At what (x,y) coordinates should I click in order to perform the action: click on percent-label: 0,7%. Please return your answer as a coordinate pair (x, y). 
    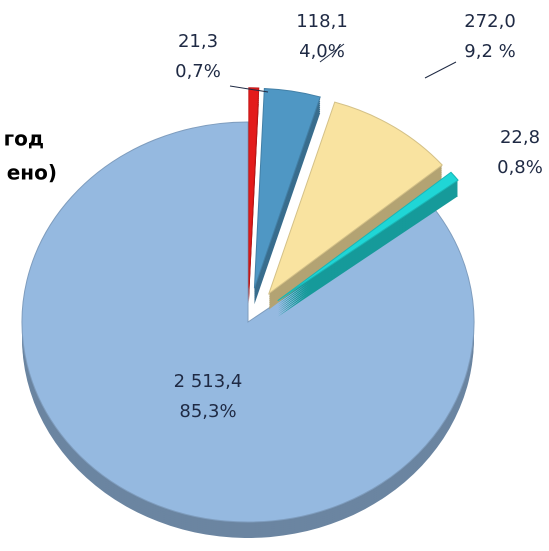
    Looking at the image, I should click on (198, 71).